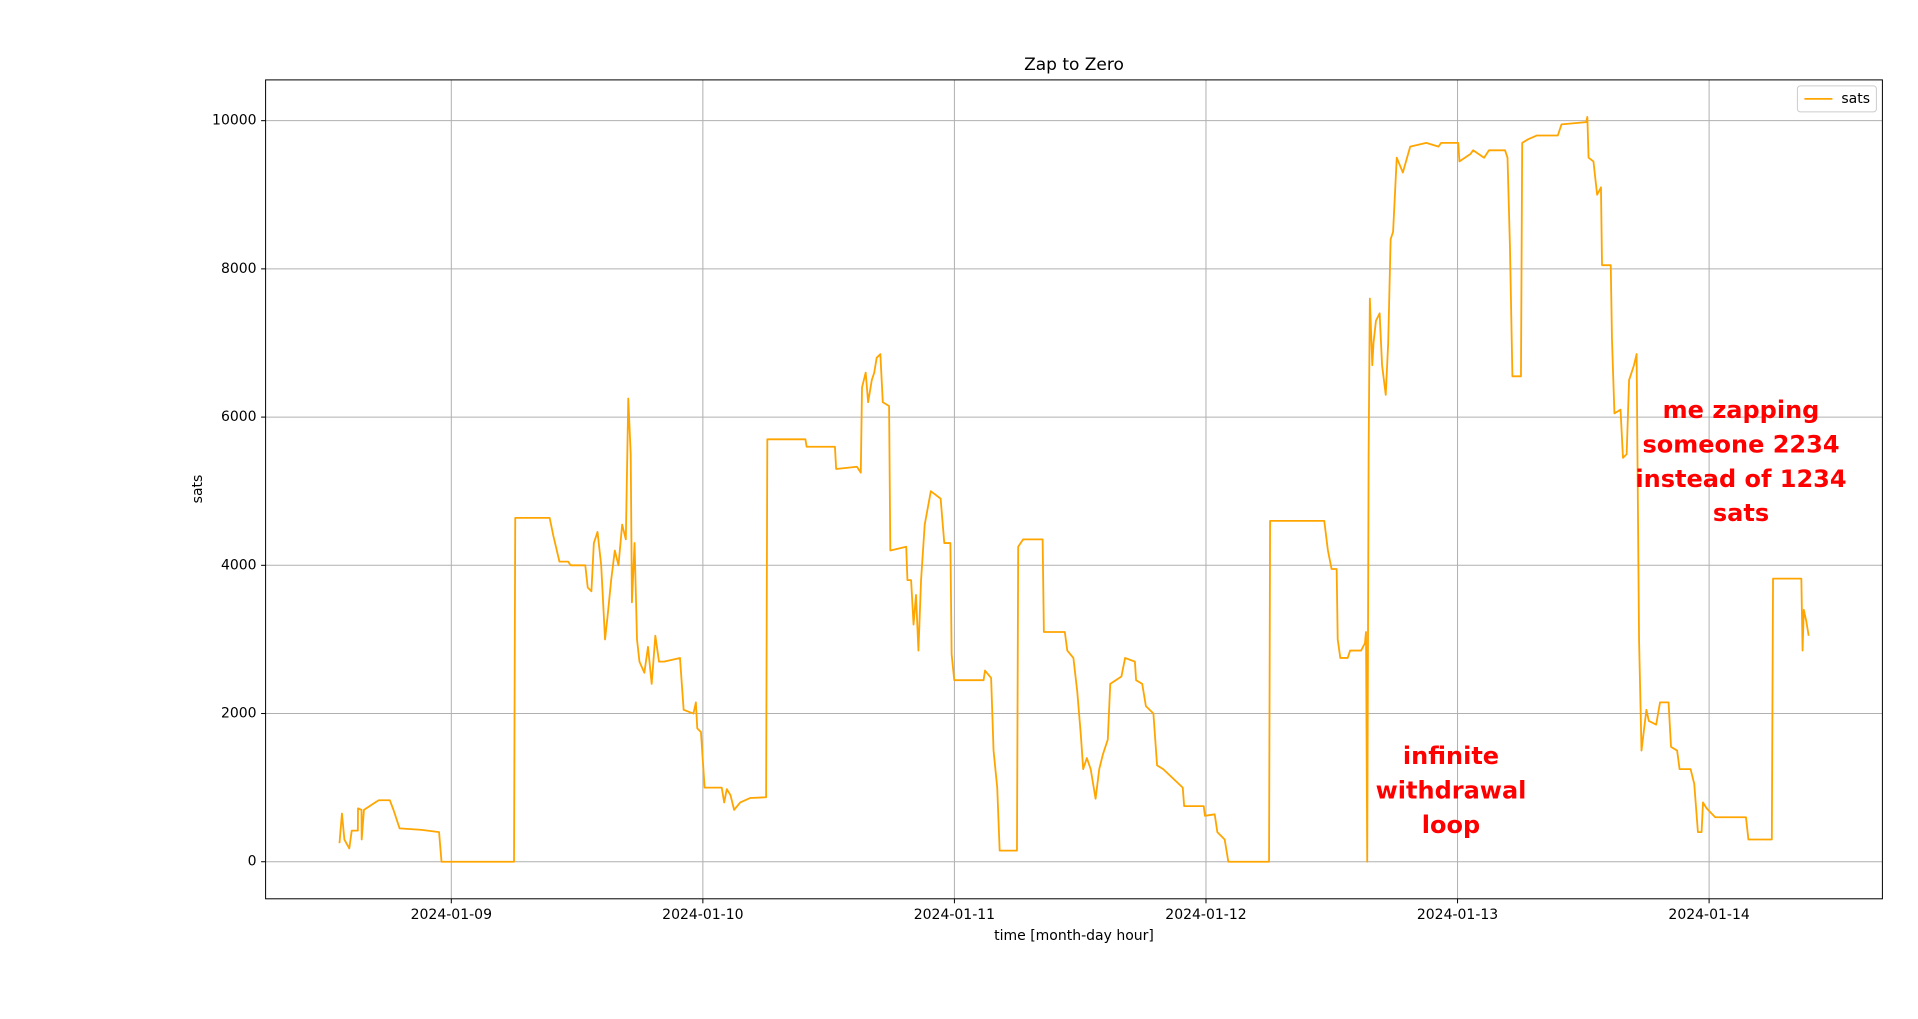  What do you see at coordinates (234, 121) in the screenshot?
I see `y-tick-label: 10000` at bounding box center [234, 121].